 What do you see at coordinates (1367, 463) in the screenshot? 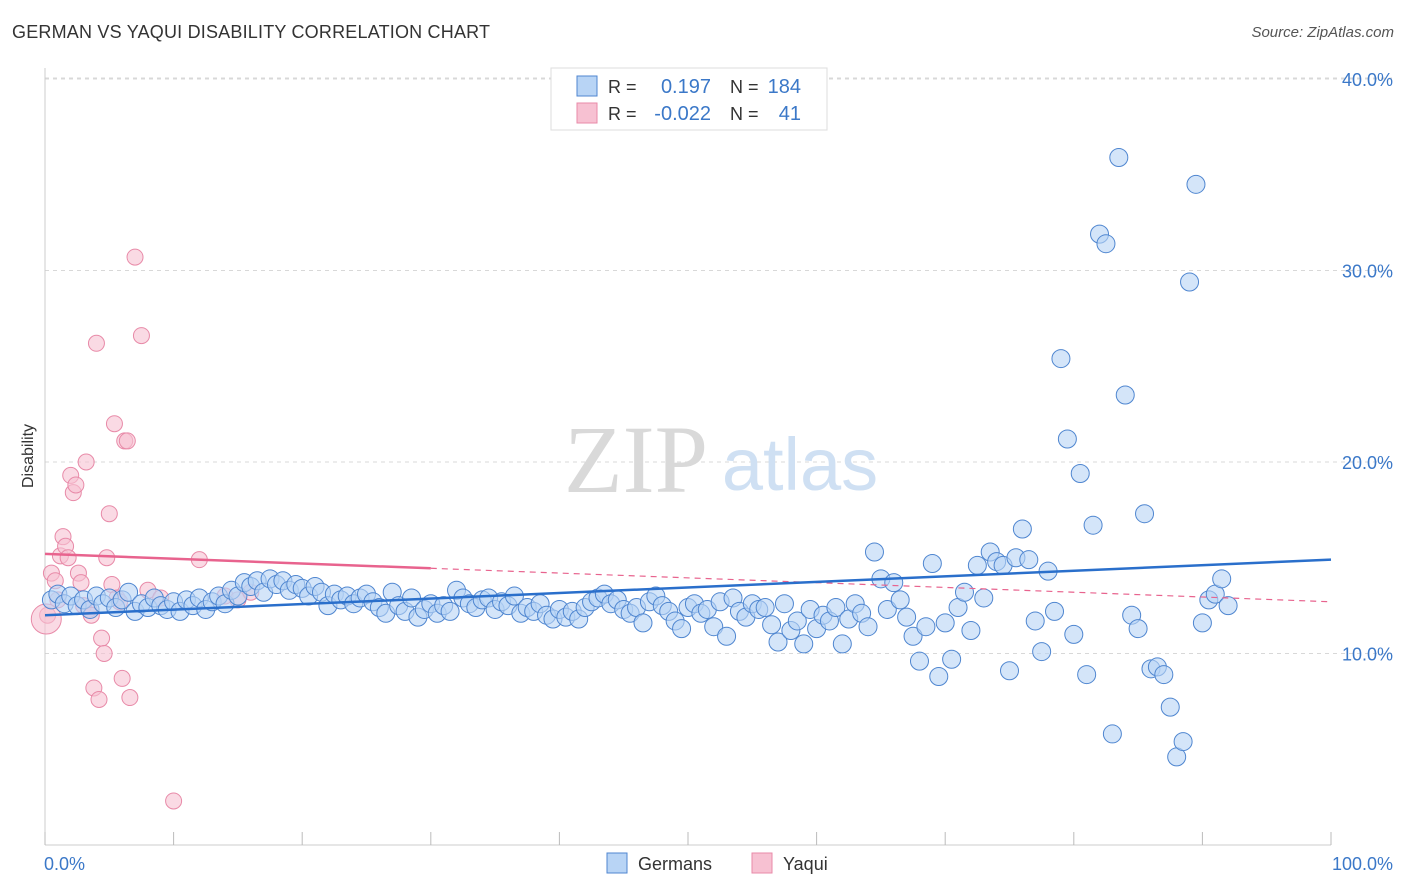
I see `y-tick-label: 20.0%` at bounding box center [1367, 463].